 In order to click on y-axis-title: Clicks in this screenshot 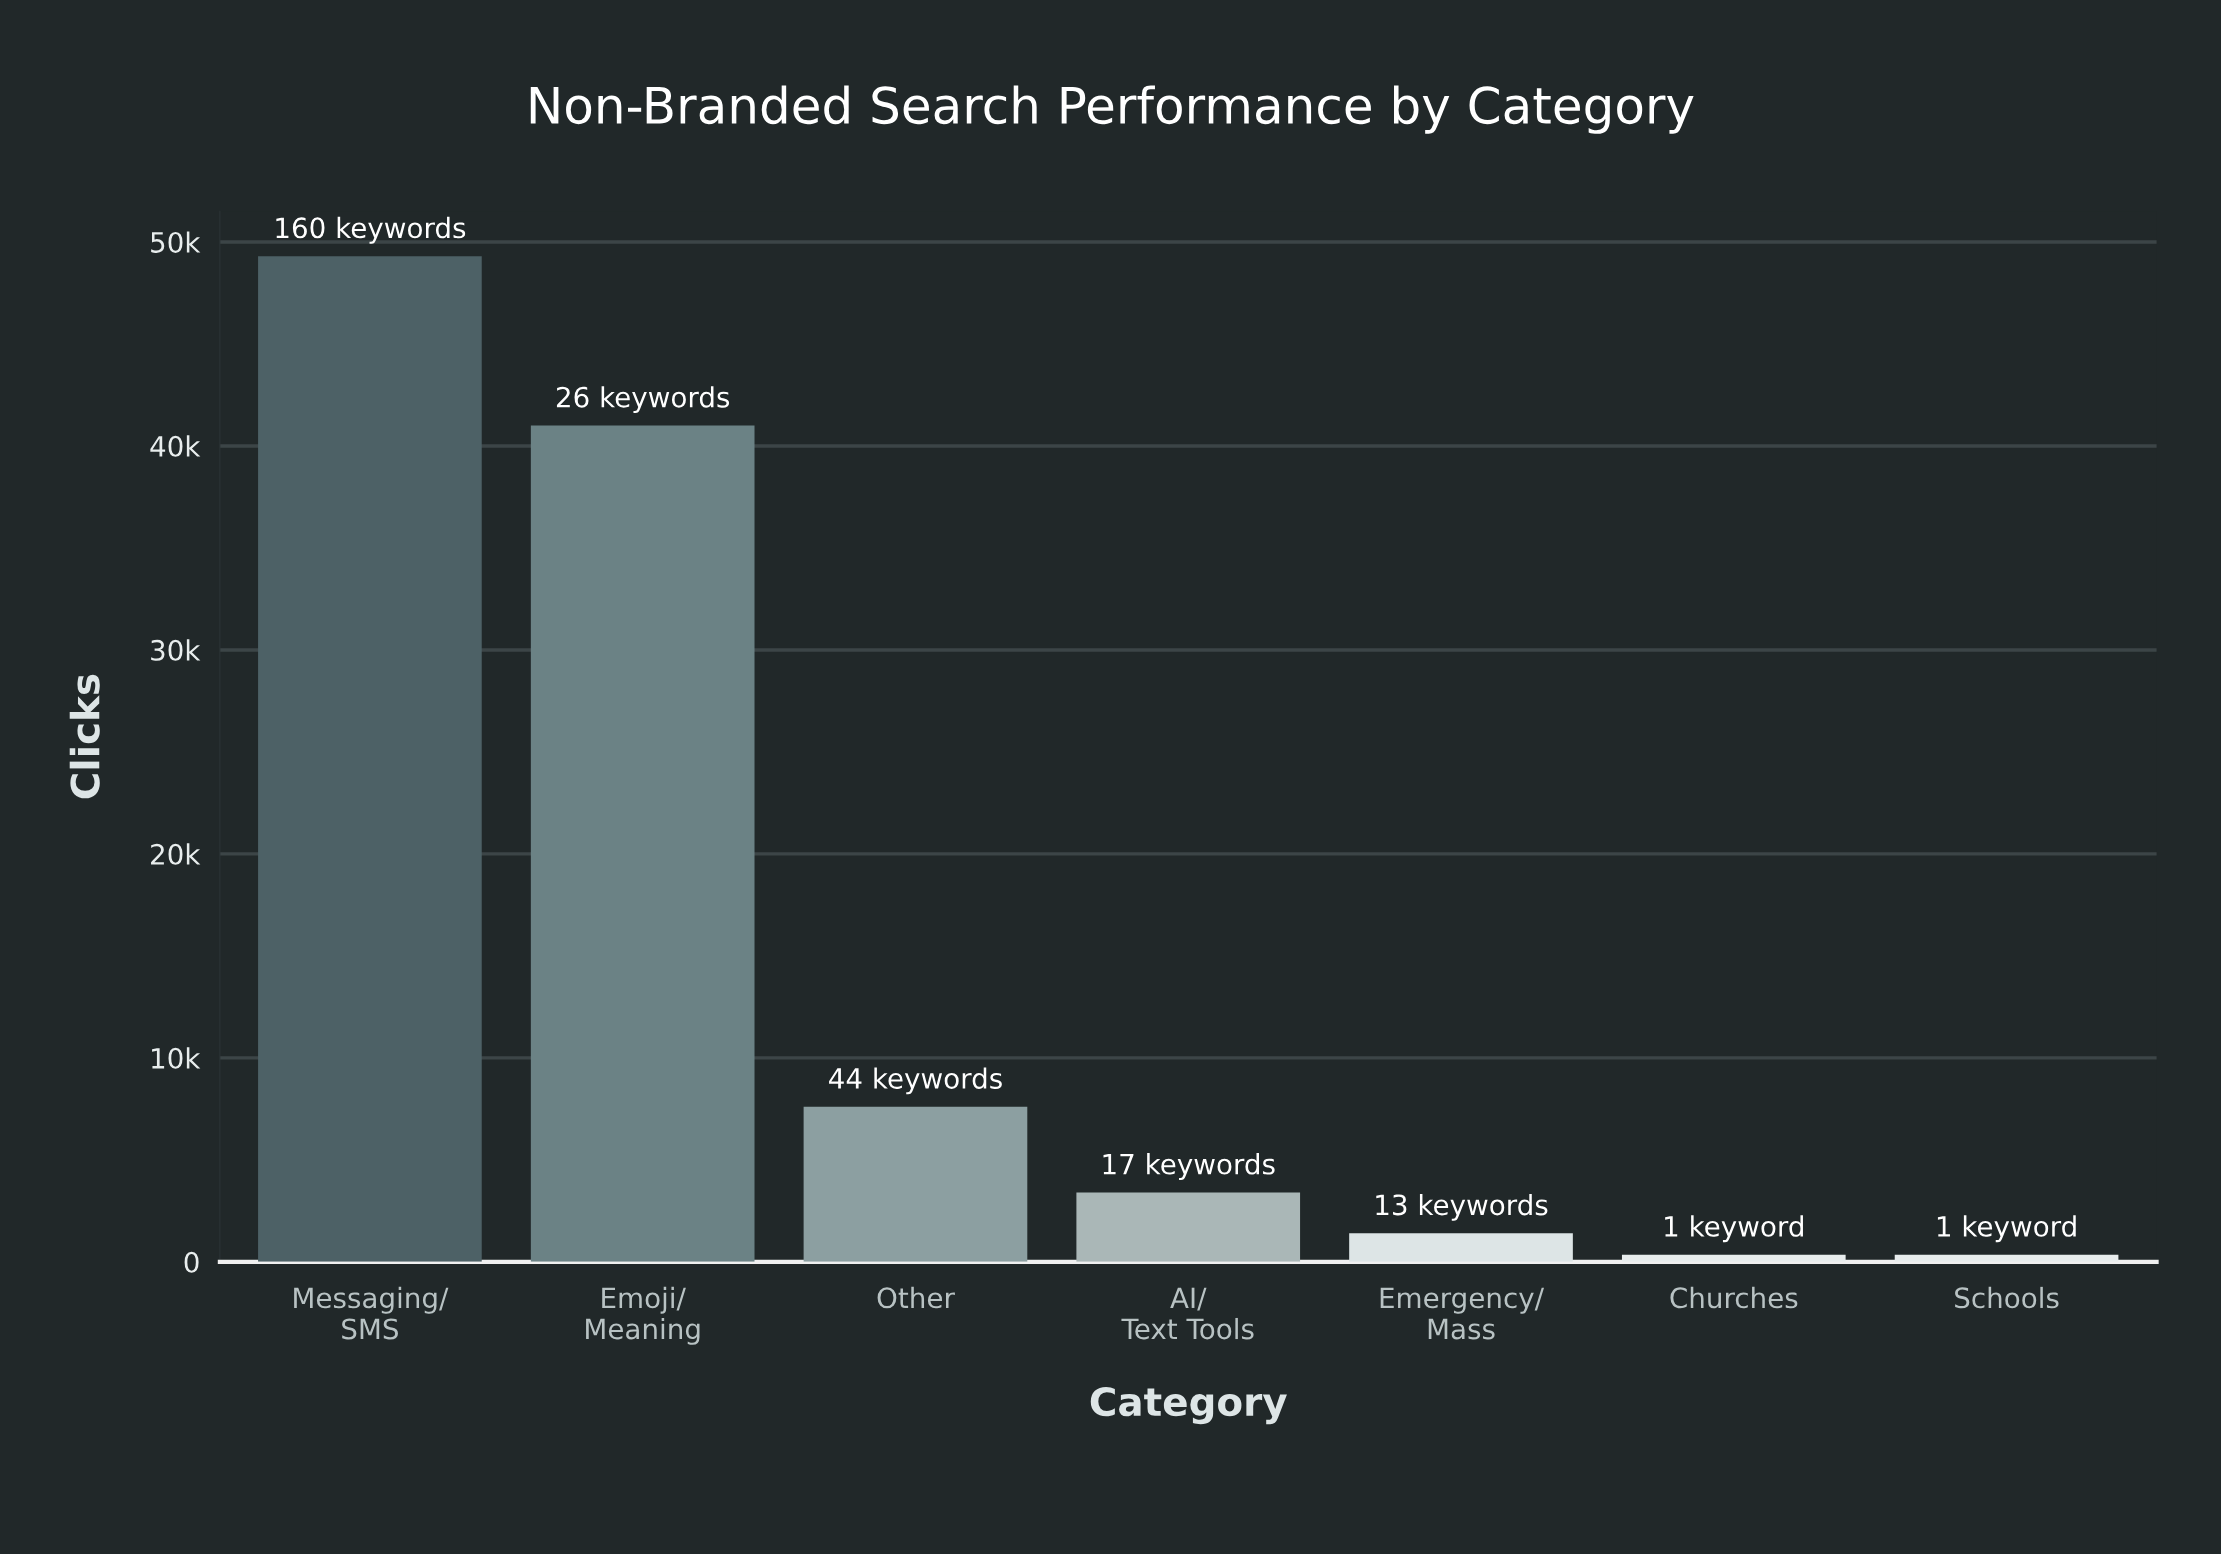, I will do `click(84, 736)`.